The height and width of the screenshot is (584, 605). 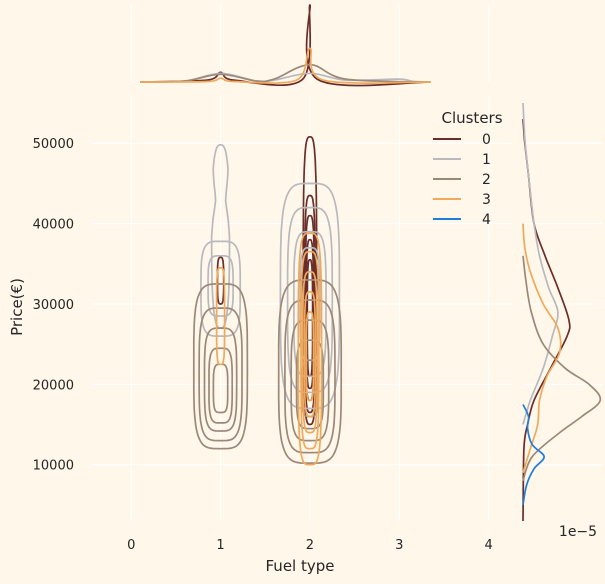 I want to click on legend: Clusters 0 1 2 3 4, so click(x=468, y=168).